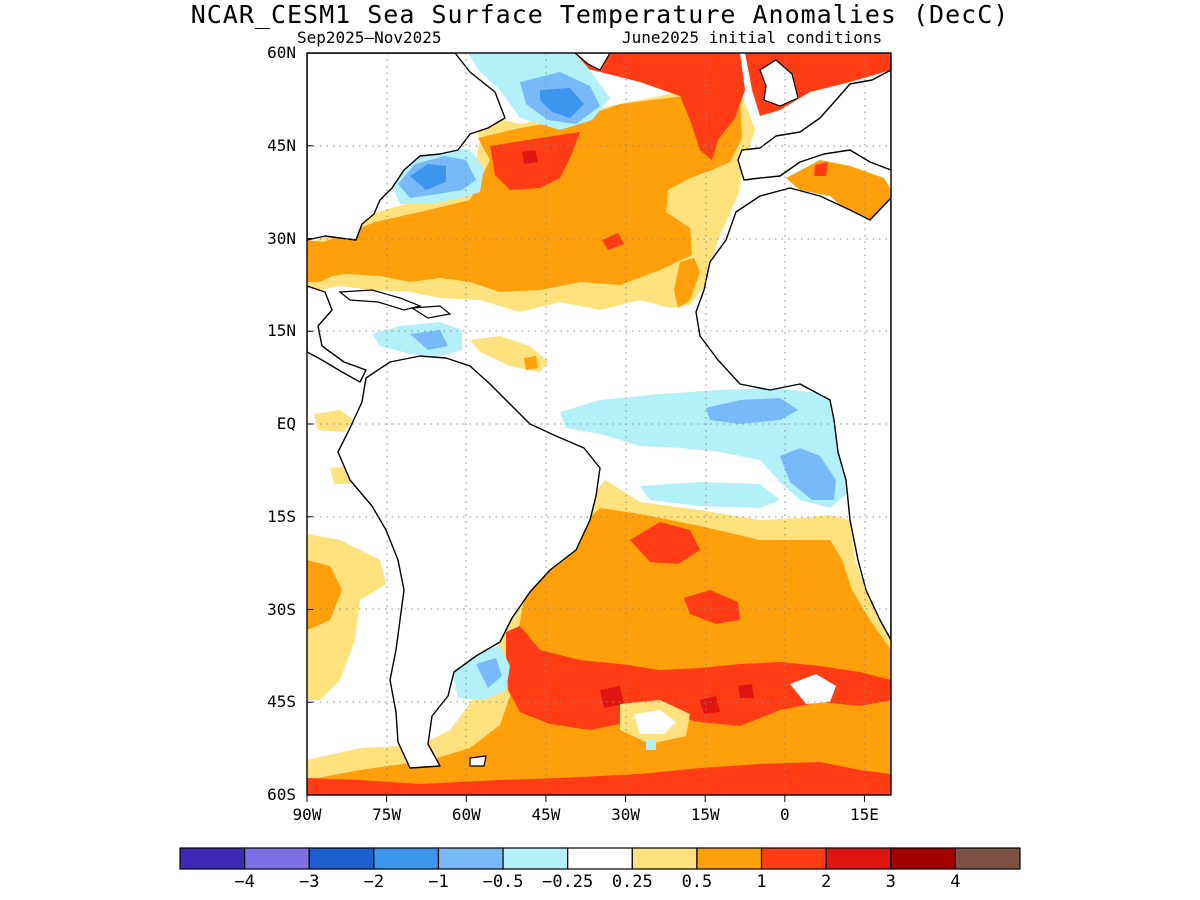 Image resolution: width=1200 pixels, height=900 pixels. I want to click on initial-conditions: June2025 initial conditions, so click(752, 37).